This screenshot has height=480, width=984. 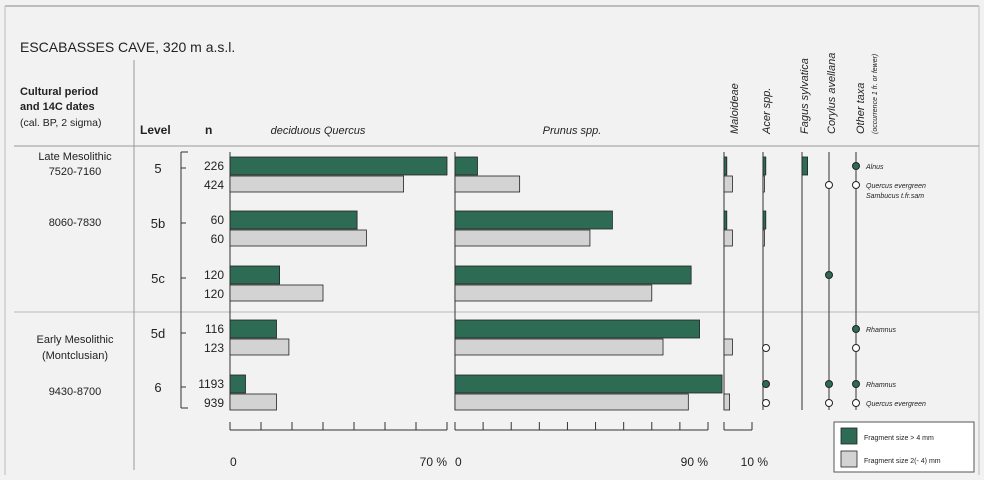 What do you see at coordinates (157, 387) in the screenshot?
I see `level-label-6: 6` at bounding box center [157, 387].